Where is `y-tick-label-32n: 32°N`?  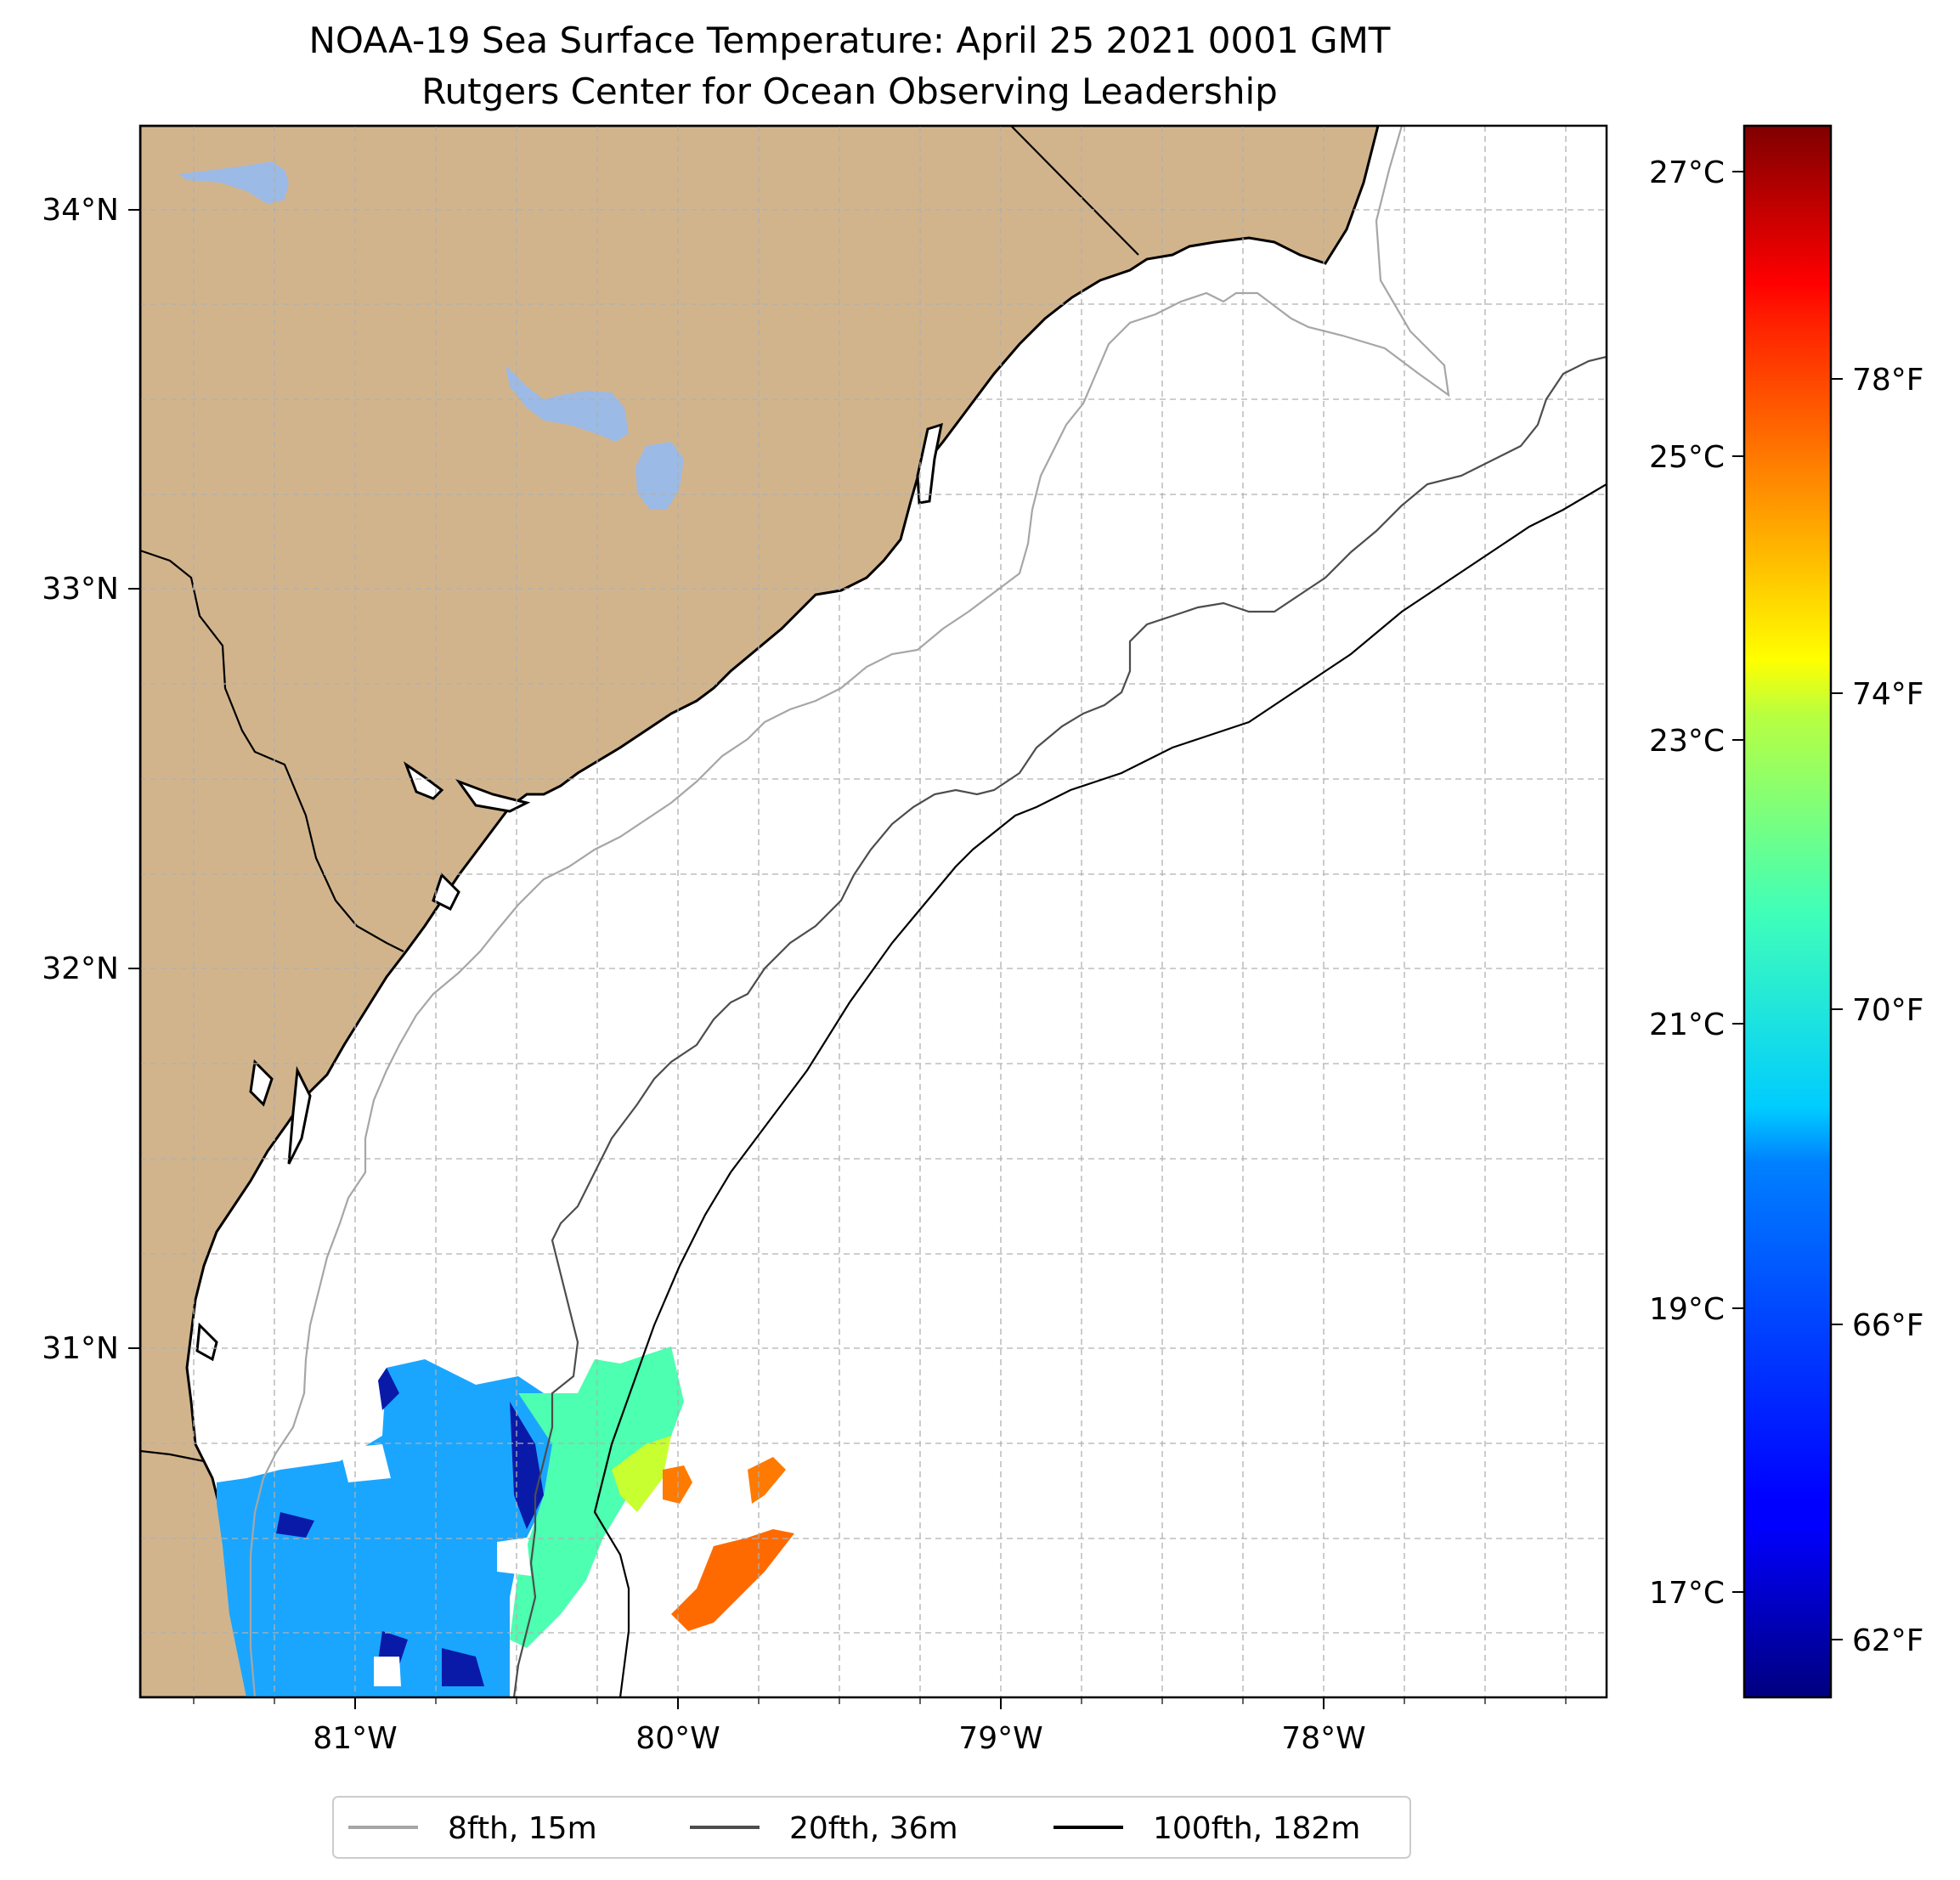
y-tick-label-32n: 32°N is located at coordinates (80, 968).